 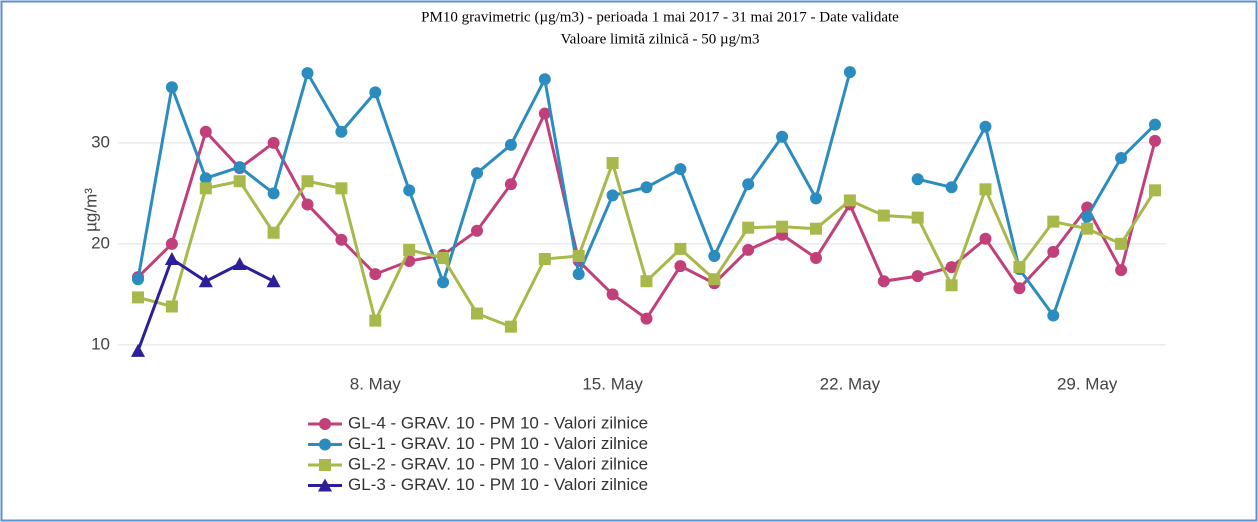 What do you see at coordinates (498, 484) in the screenshot?
I see `legend-label: GL-3 - GRAV. 10 - PM 10 - Valori zilnice` at bounding box center [498, 484].